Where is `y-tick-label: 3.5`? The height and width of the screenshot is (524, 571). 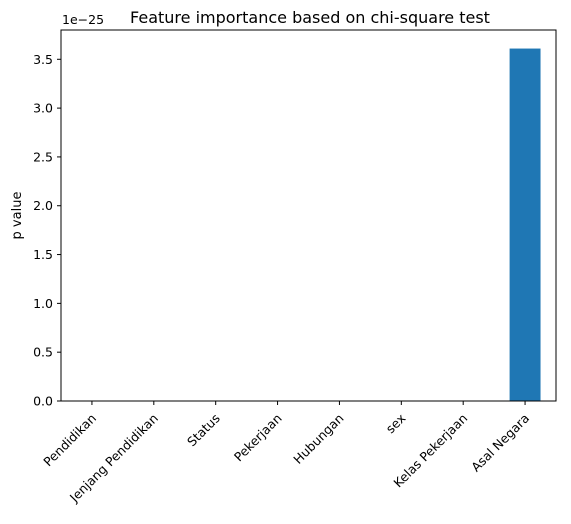
y-tick-label: 3.5 is located at coordinates (43, 59).